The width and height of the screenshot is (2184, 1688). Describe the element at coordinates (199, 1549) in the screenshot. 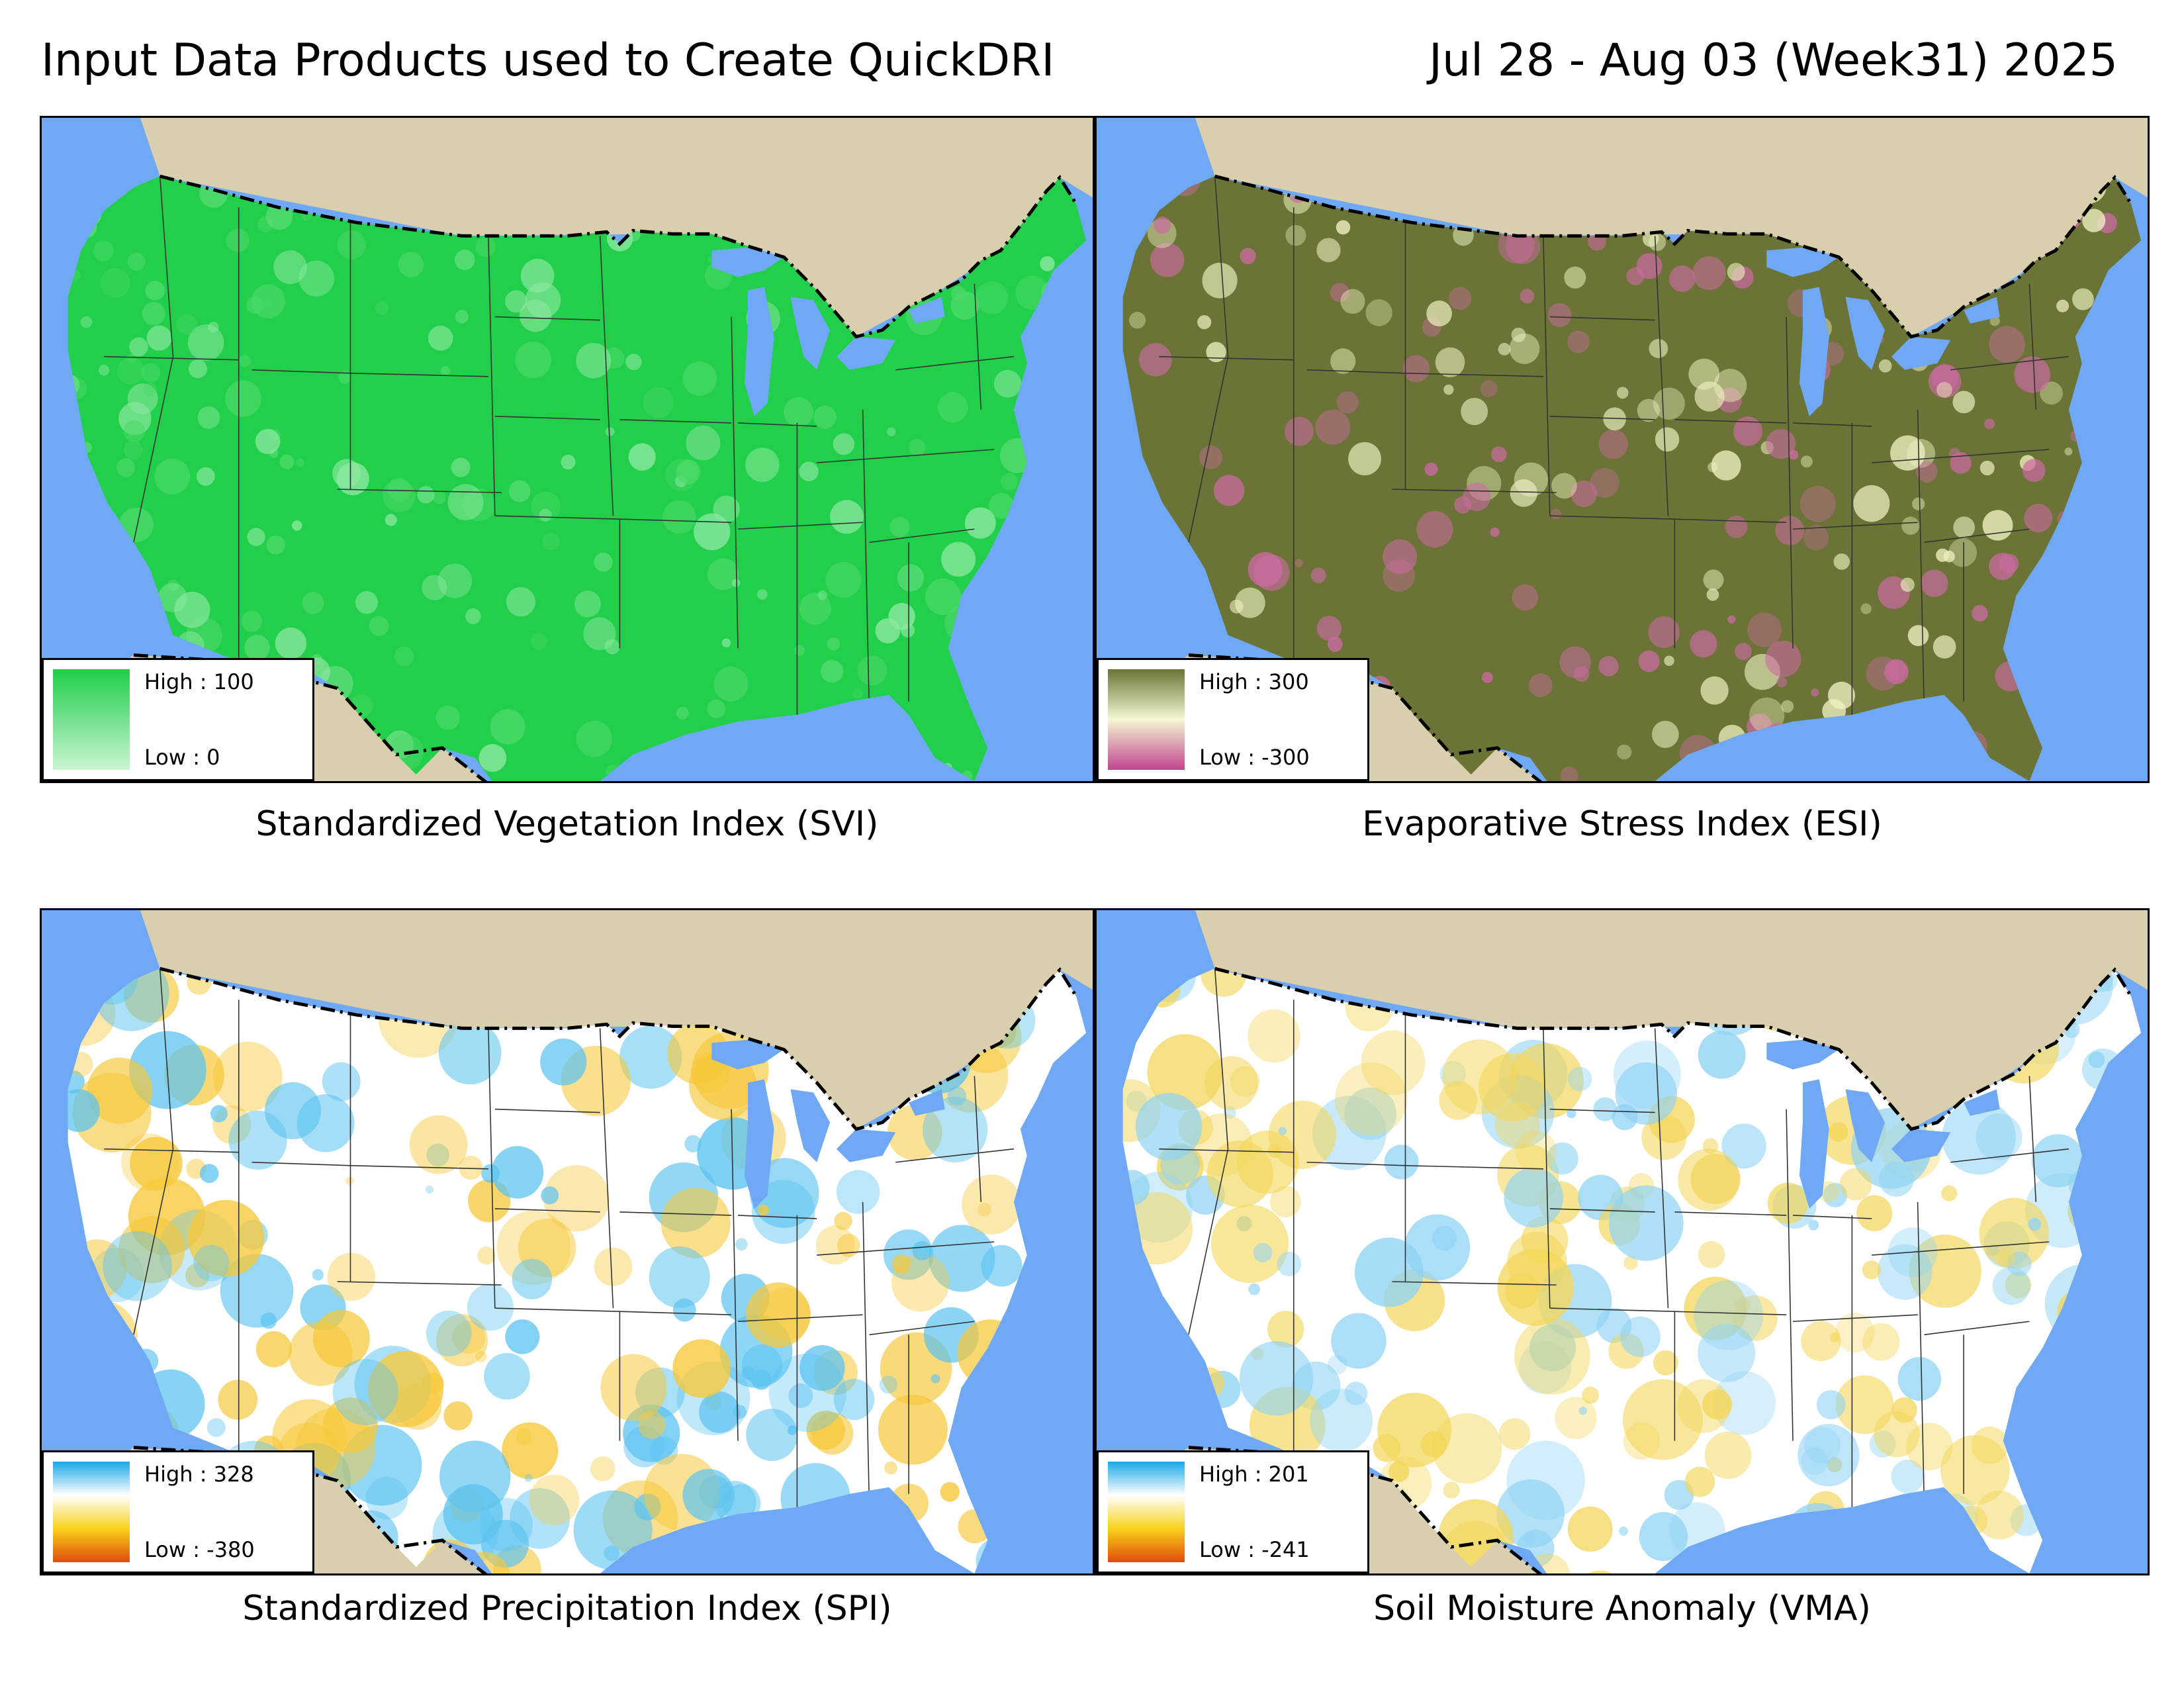

I see `spi-legend-low-label: Low : -380` at that location.